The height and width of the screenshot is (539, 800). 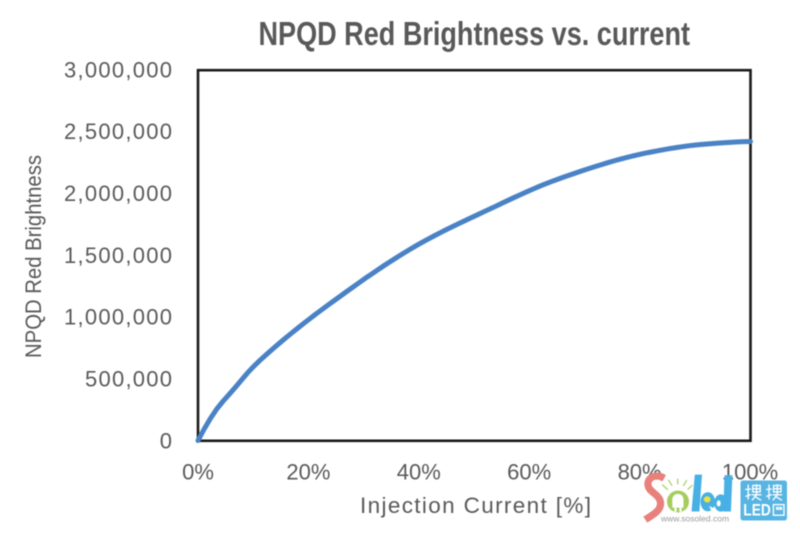 What do you see at coordinates (166, 440) in the screenshot?
I see `svg-text: 0` at bounding box center [166, 440].